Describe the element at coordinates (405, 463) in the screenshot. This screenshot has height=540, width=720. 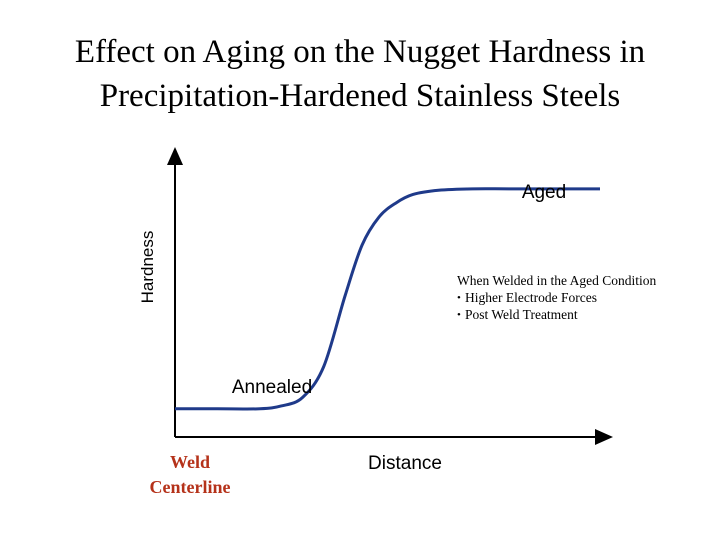
I see `x-axis-label: Distance` at that location.